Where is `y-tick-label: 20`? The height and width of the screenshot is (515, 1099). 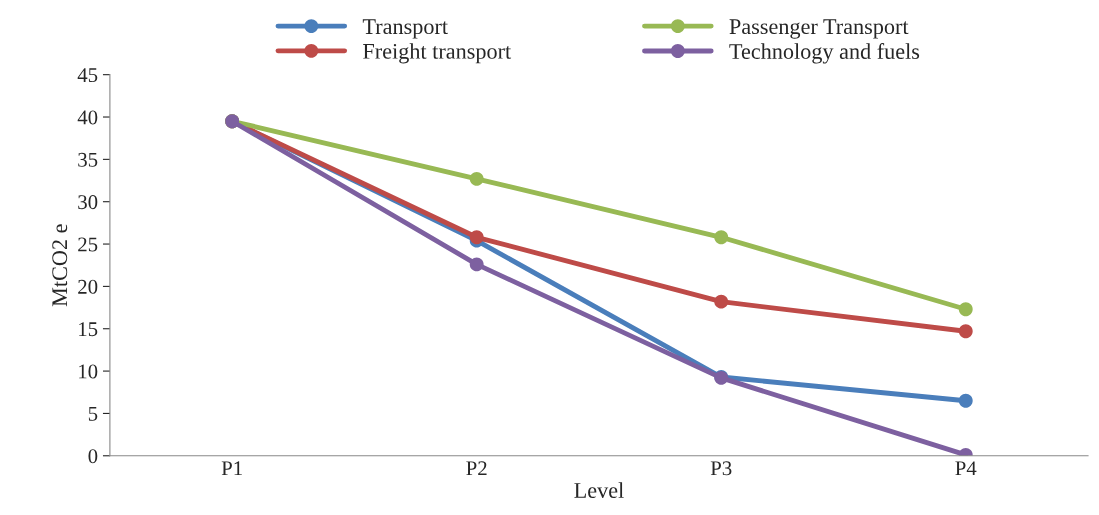
y-tick-label: 20 is located at coordinates (88, 286).